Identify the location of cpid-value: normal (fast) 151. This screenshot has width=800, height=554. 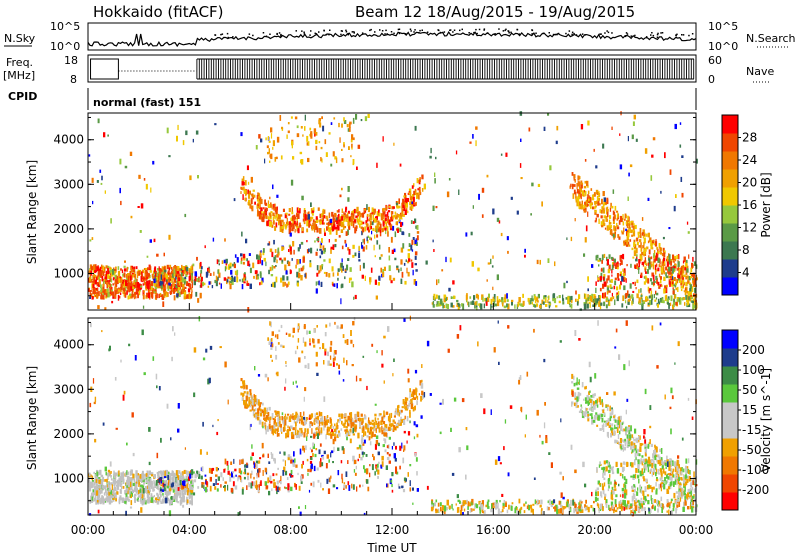
(147, 102).